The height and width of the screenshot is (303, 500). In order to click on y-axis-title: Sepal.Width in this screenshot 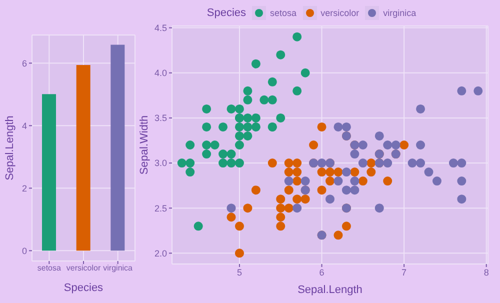, I will do `click(144, 145)`.